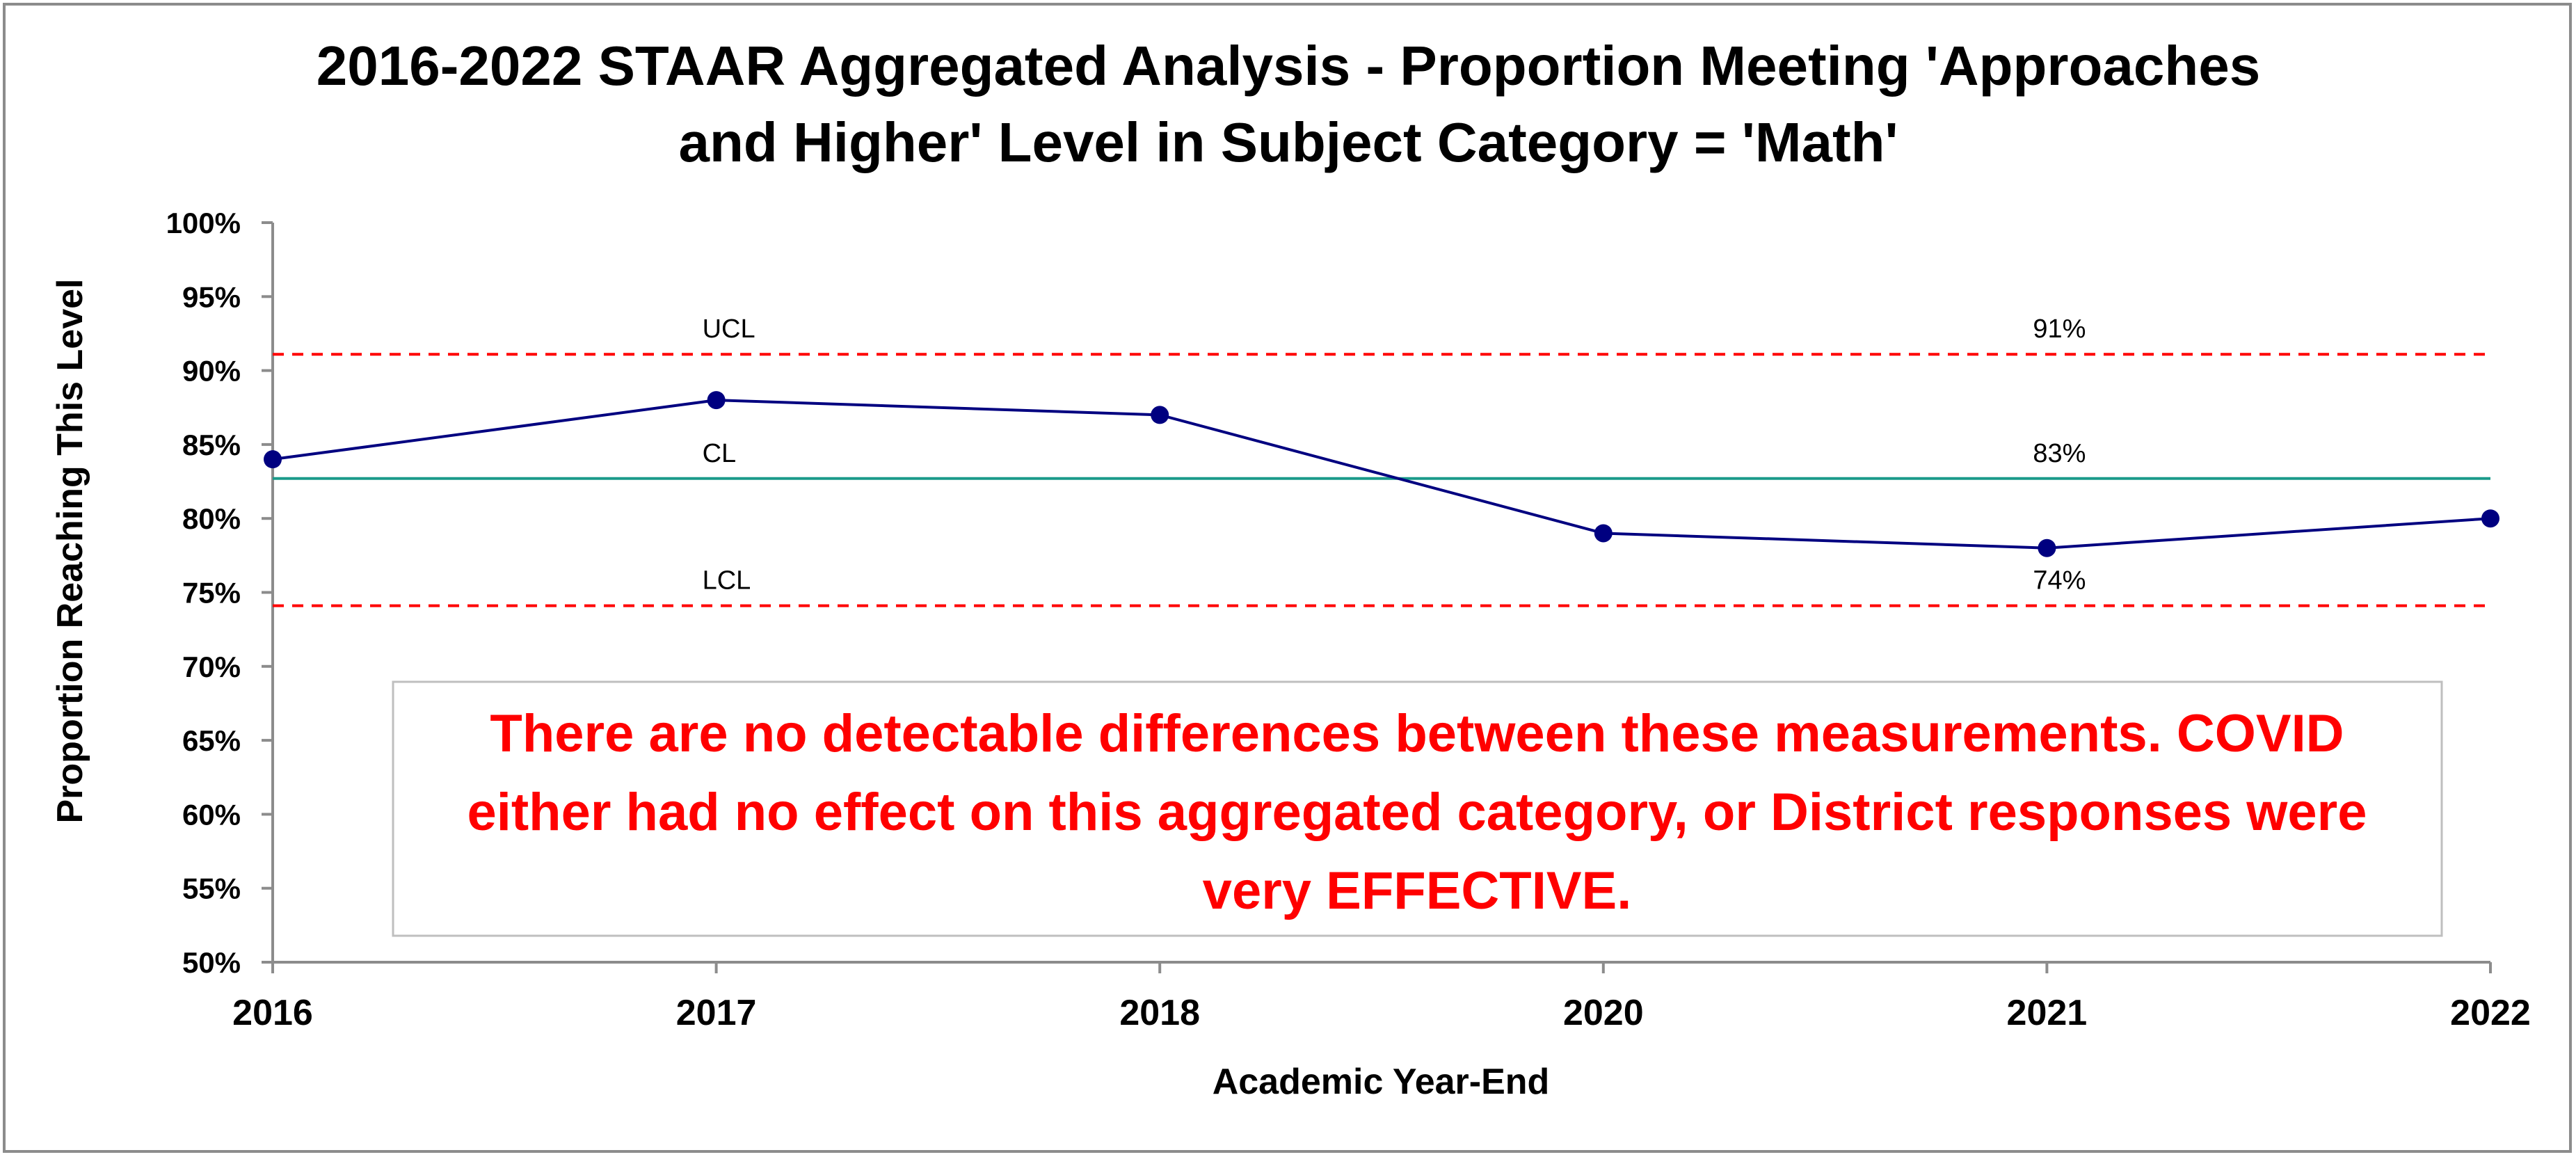 Image resolution: width=2576 pixels, height=1157 pixels. What do you see at coordinates (70, 551) in the screenshot?
I see `y-axis-label: Proportion Reaching This Level` at bounding box center [70, 551].